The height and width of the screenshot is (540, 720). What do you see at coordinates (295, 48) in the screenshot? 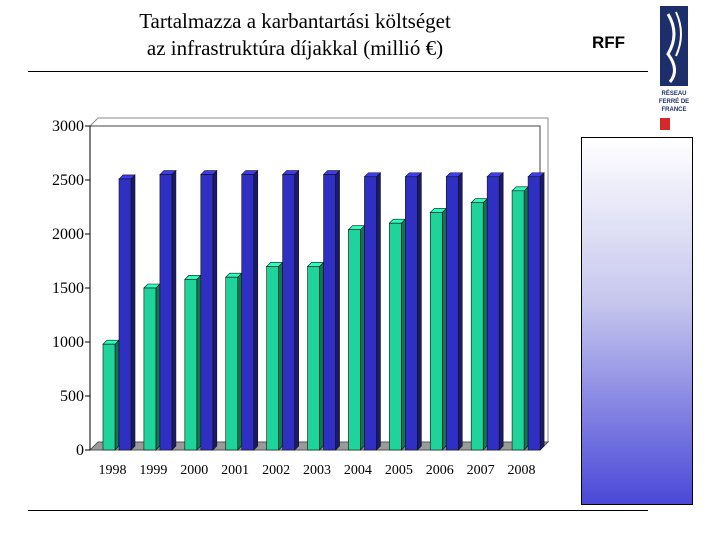
I see `title-line-2: az infrastruktúra díjakkal (millió €)` at bounding box center [295, 48].